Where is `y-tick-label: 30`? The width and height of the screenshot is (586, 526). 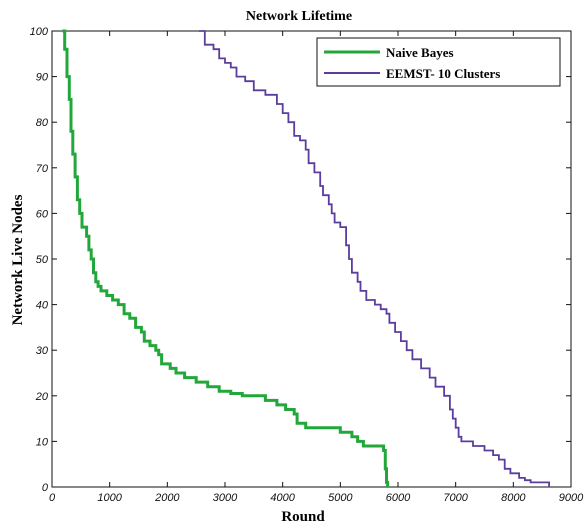
y-tick-label: 30 is located at coordinates (42, 351).